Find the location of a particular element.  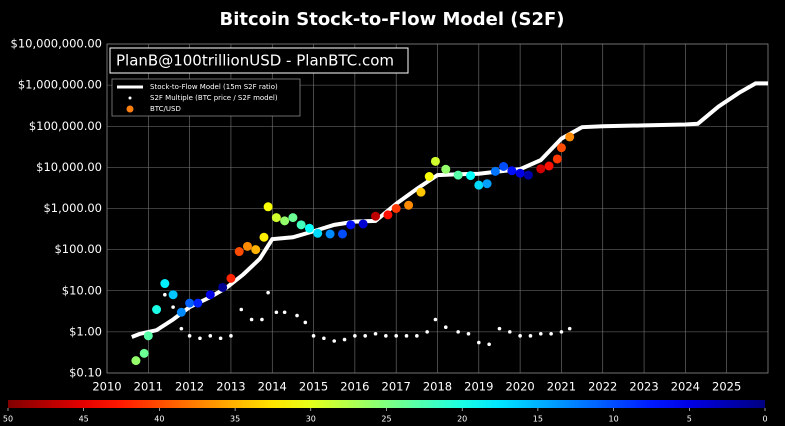

colorbar-tick-label: 40 is located at coordinates (159, 419).